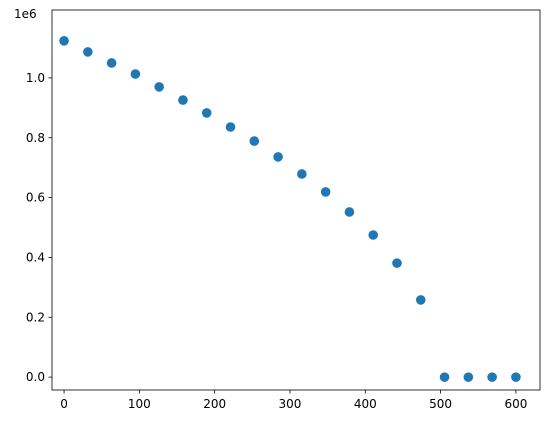 The height and width of the screenshot is (428, 547). Describe the element at coordinates (35, 138) in the screenshot. I see `y-tick-label: 0.8` at that location.